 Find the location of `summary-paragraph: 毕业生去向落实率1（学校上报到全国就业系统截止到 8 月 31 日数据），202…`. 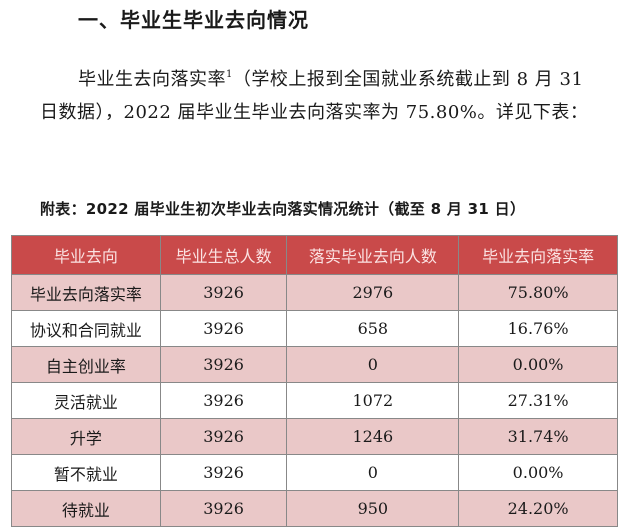

summary-paragraph: 毕业生去向落实率1（学校上报到全国就业系统截止到 8 月 31 日数据），202… is located at coordinates (320, 93).